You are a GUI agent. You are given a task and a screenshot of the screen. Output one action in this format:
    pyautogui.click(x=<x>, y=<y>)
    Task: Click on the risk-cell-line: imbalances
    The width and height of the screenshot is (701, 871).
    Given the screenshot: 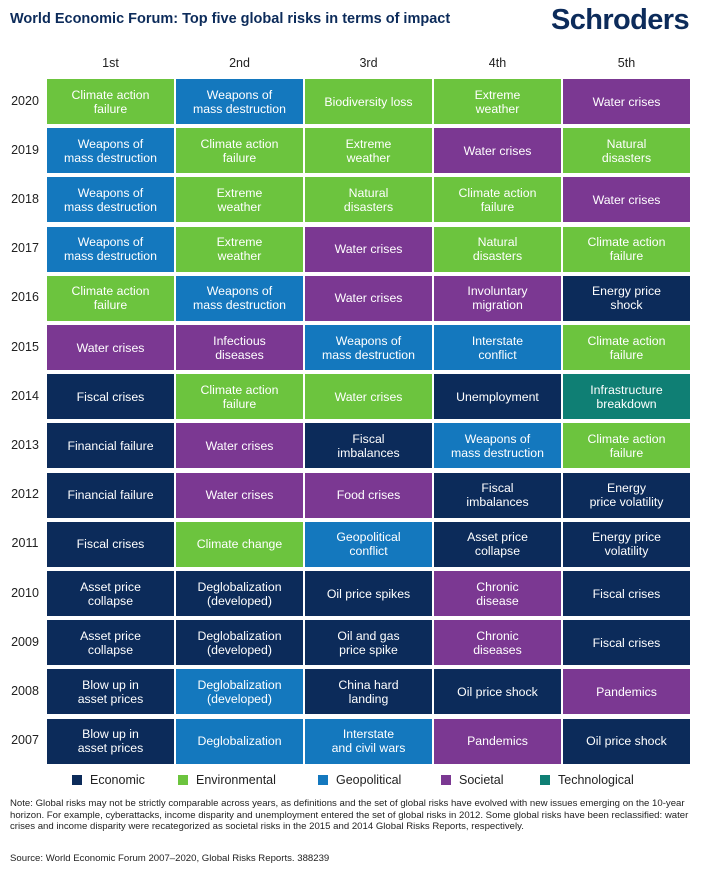 What is the action you would take?
    pyautogui.click(x=368, y=452)
    